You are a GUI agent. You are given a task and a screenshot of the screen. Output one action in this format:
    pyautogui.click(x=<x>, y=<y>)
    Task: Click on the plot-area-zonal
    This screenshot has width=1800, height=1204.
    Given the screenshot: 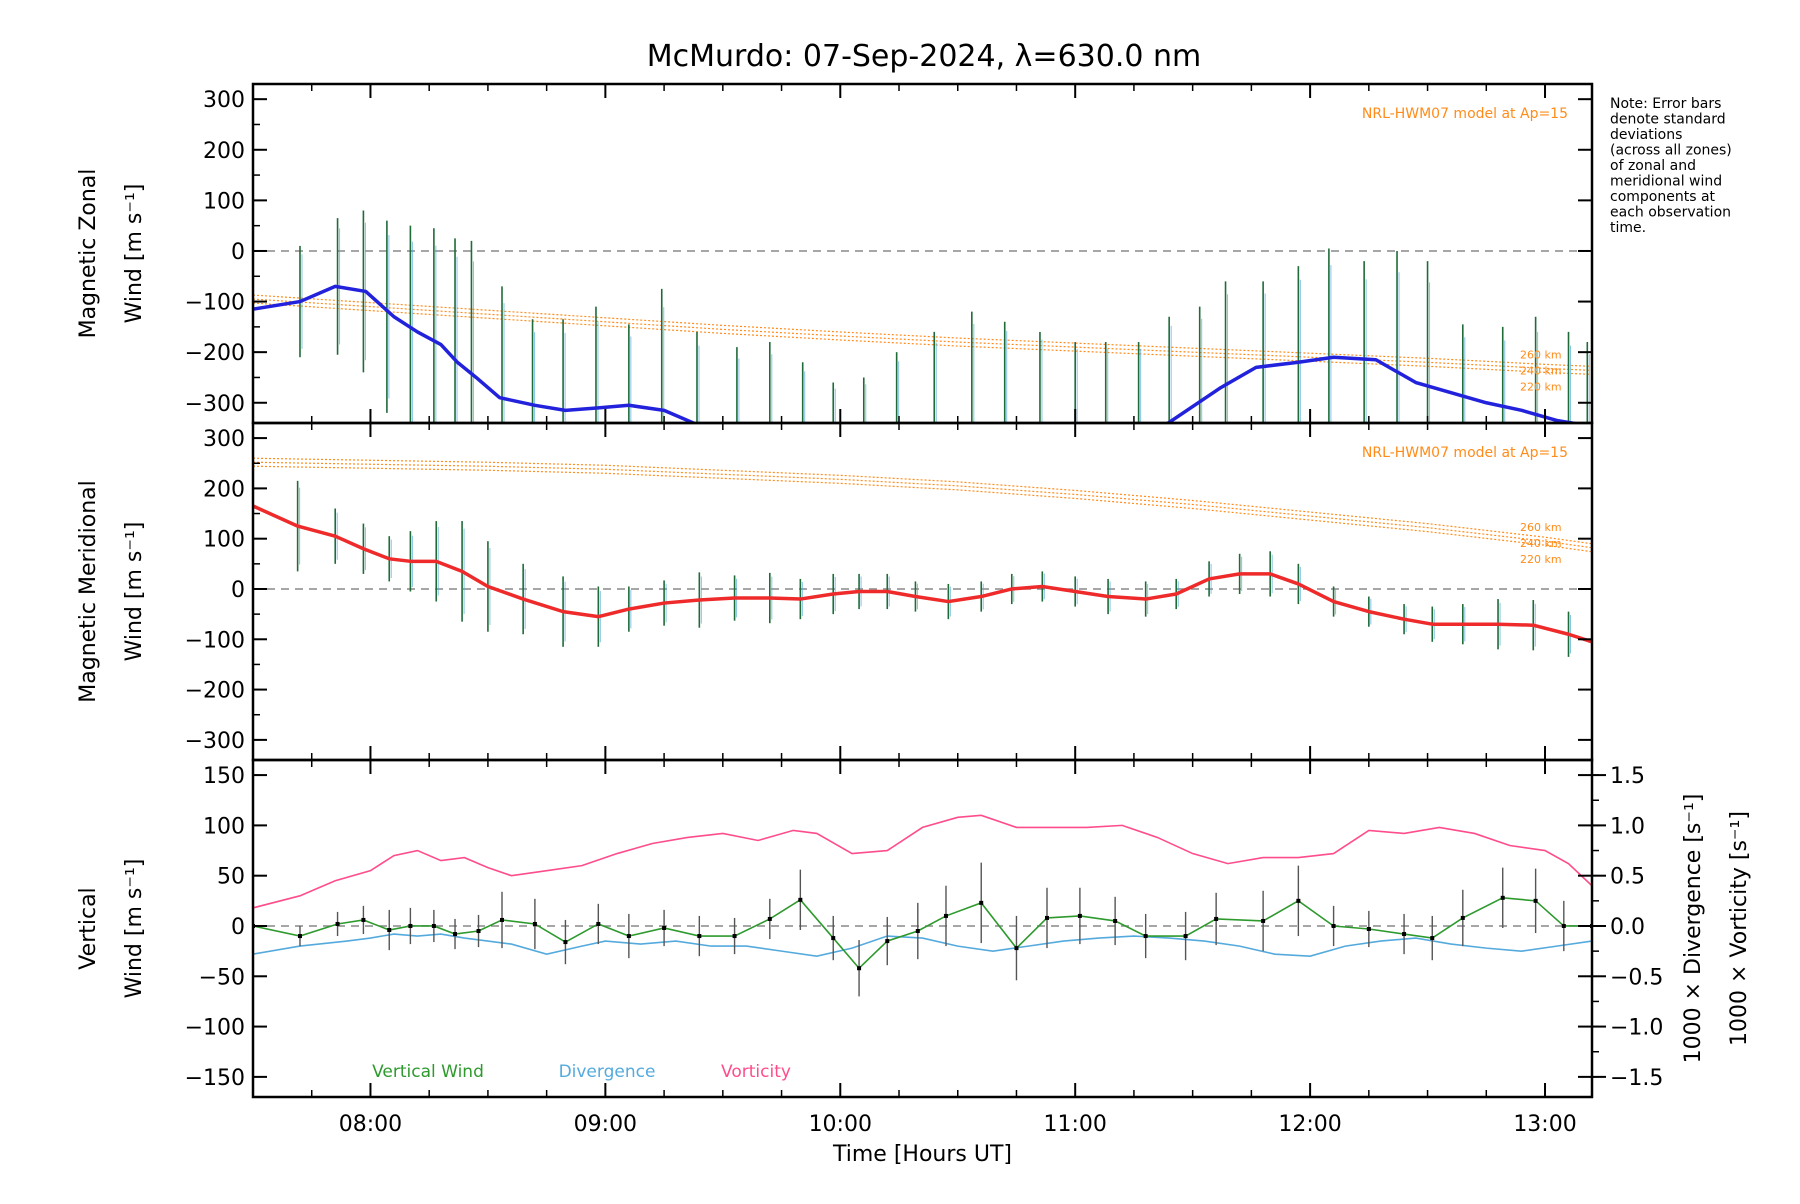 What is the action you would take?
    pyautogui.click(x=922, y=316)
    